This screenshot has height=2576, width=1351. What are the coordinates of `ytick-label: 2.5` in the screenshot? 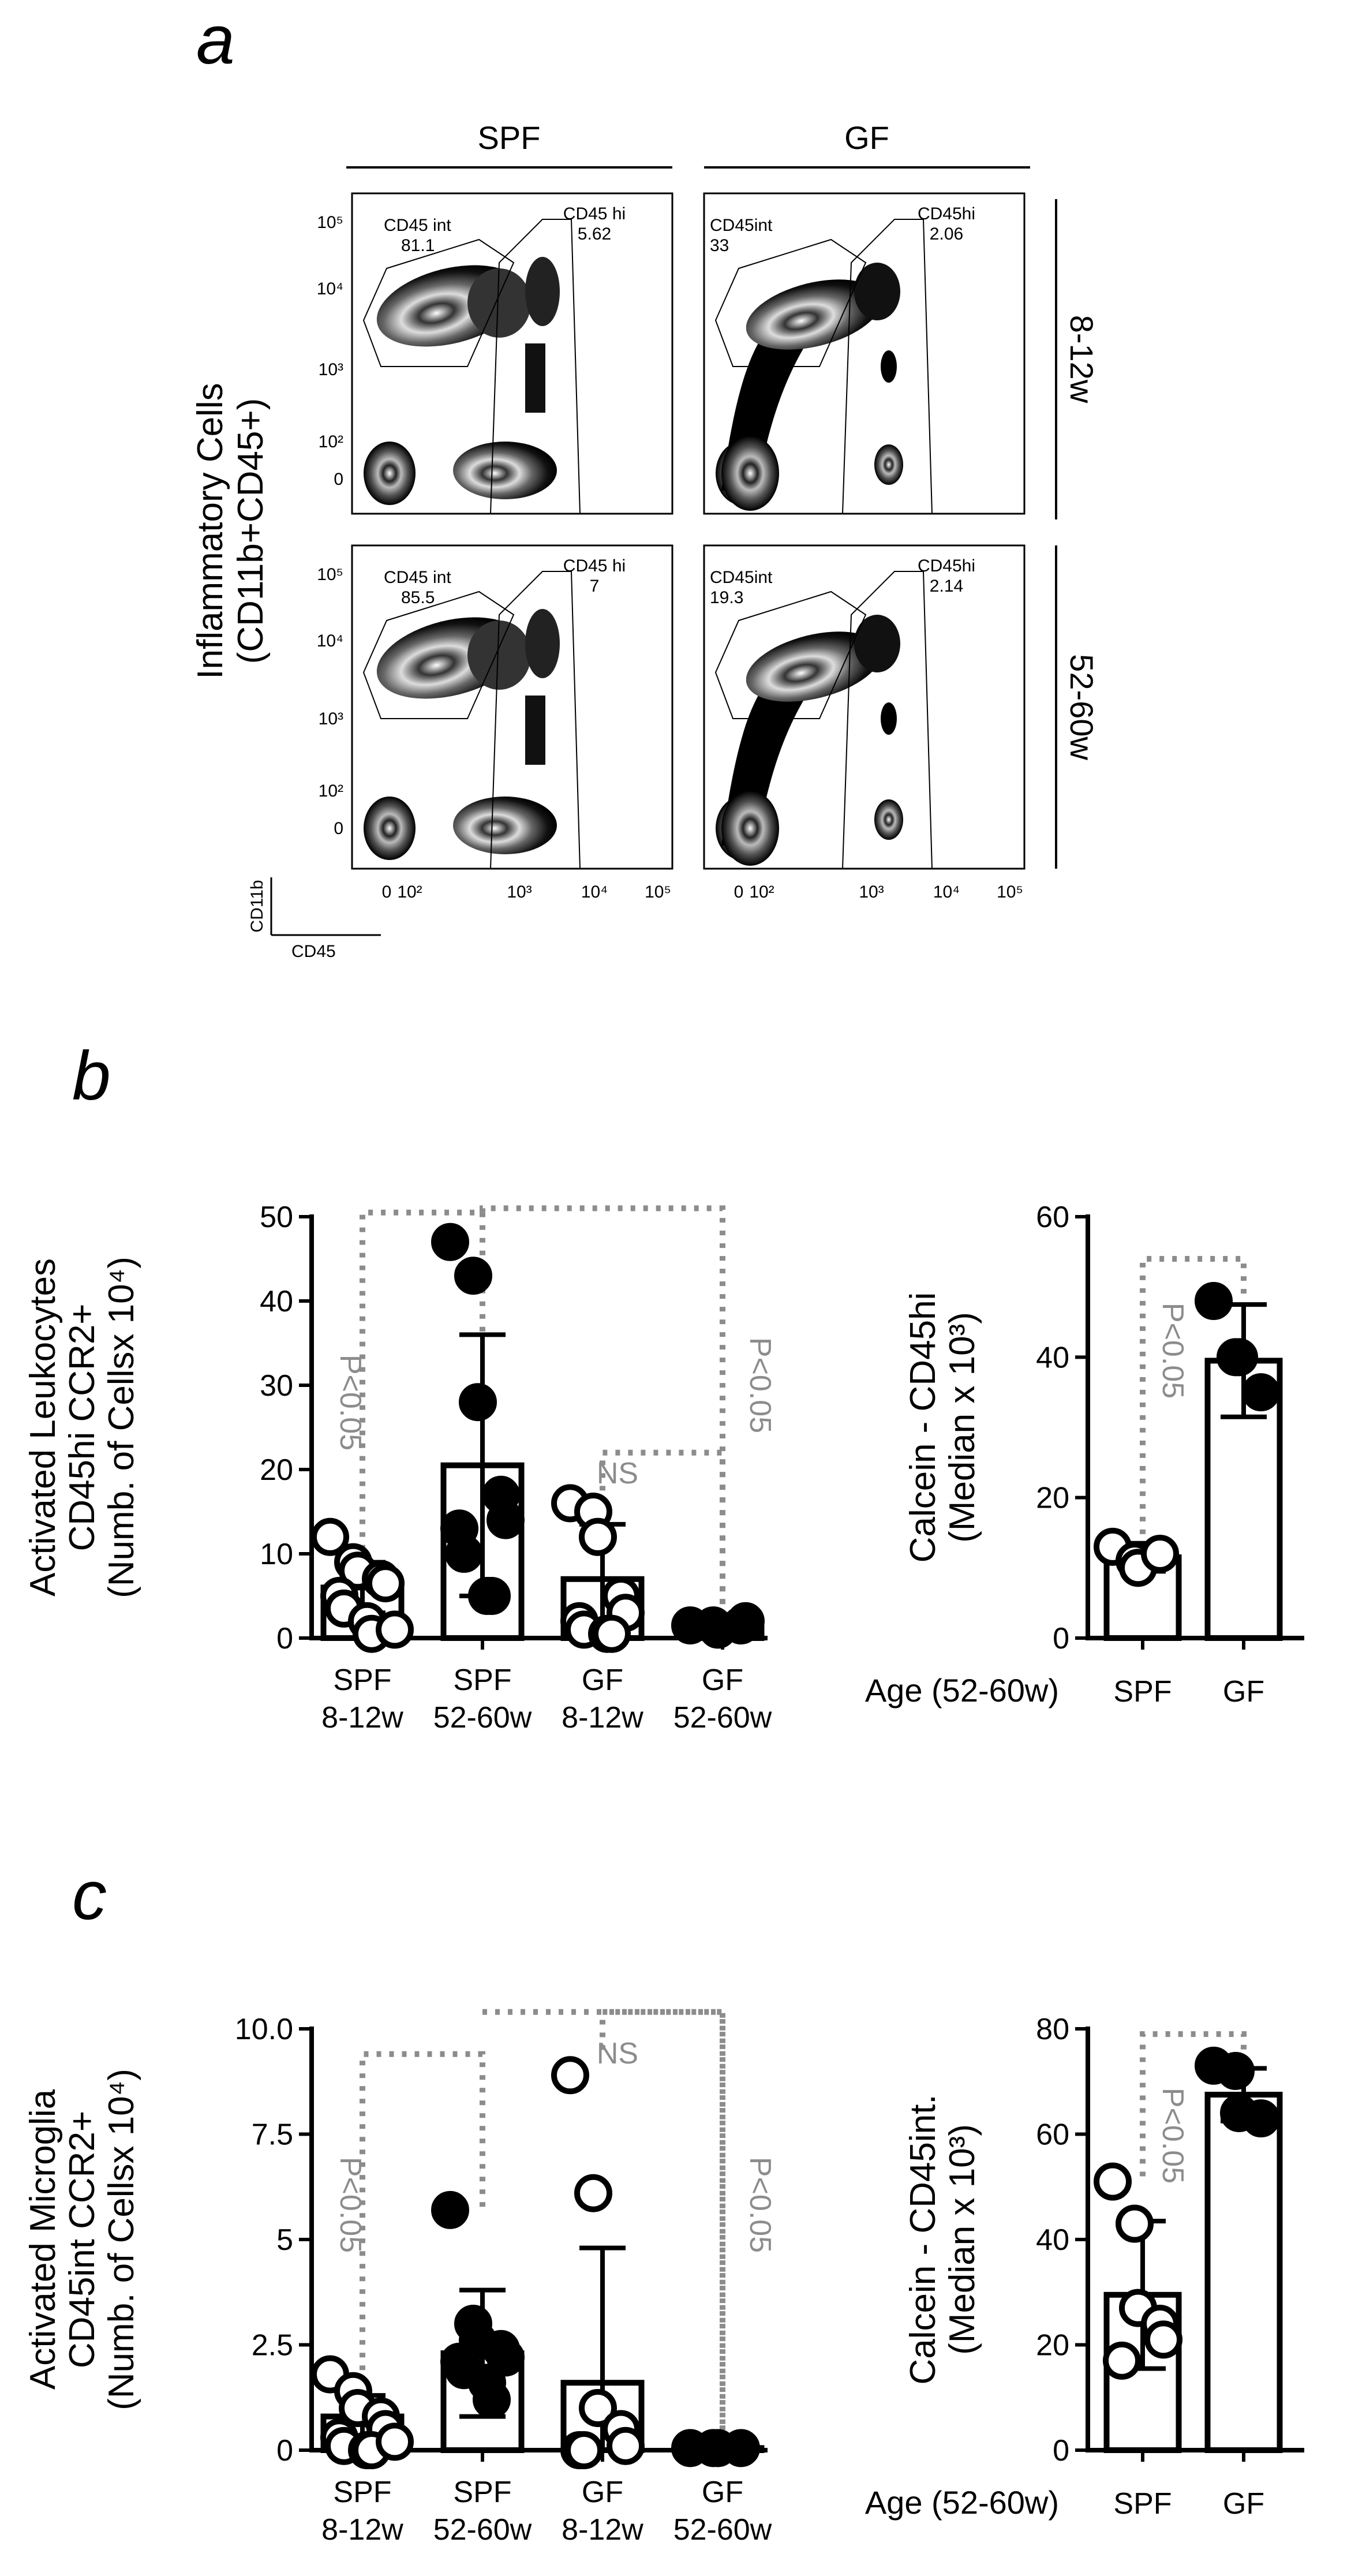 It's located at (272, 2345).